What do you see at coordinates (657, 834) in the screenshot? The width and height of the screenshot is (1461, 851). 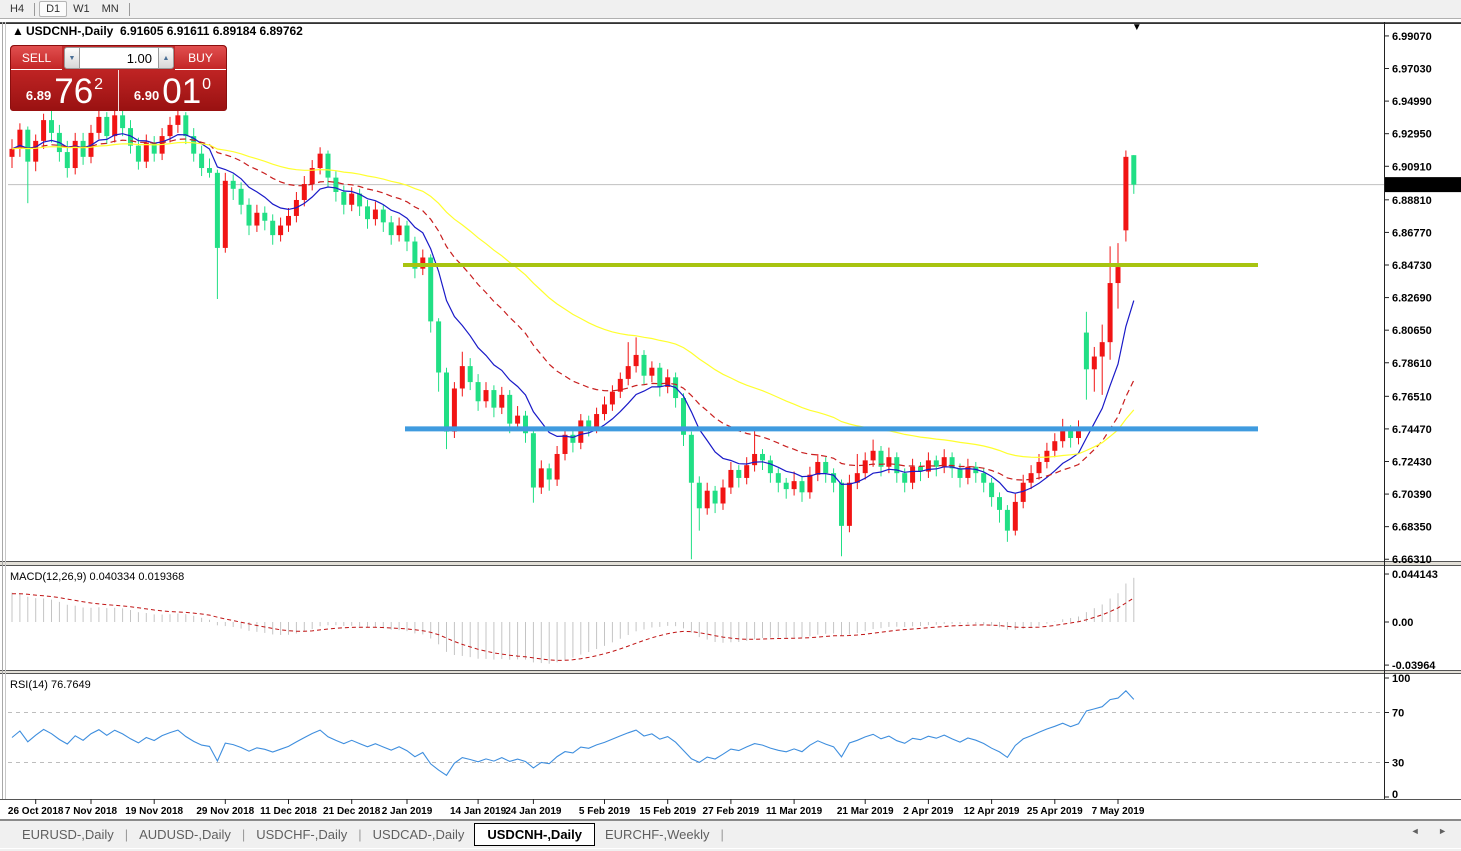 I see `tab-eurchf: EURCHF-,Weekly` at bounding box center [657, 834].